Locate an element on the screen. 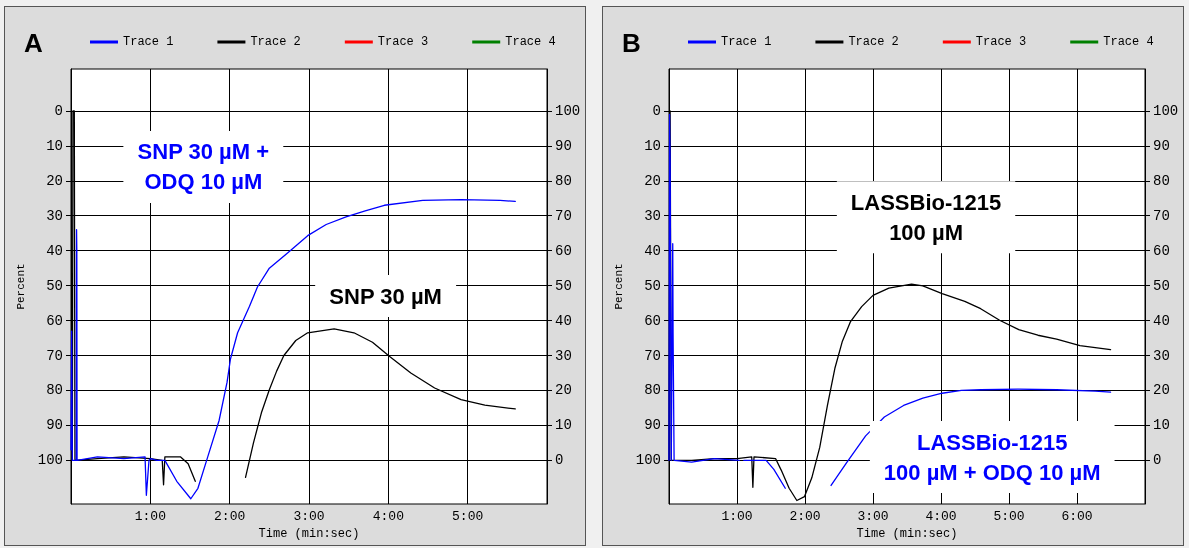 This screenshot has height=548, width=1189. x-tick-label: 6:00 is located at coordinates (1077, 516).